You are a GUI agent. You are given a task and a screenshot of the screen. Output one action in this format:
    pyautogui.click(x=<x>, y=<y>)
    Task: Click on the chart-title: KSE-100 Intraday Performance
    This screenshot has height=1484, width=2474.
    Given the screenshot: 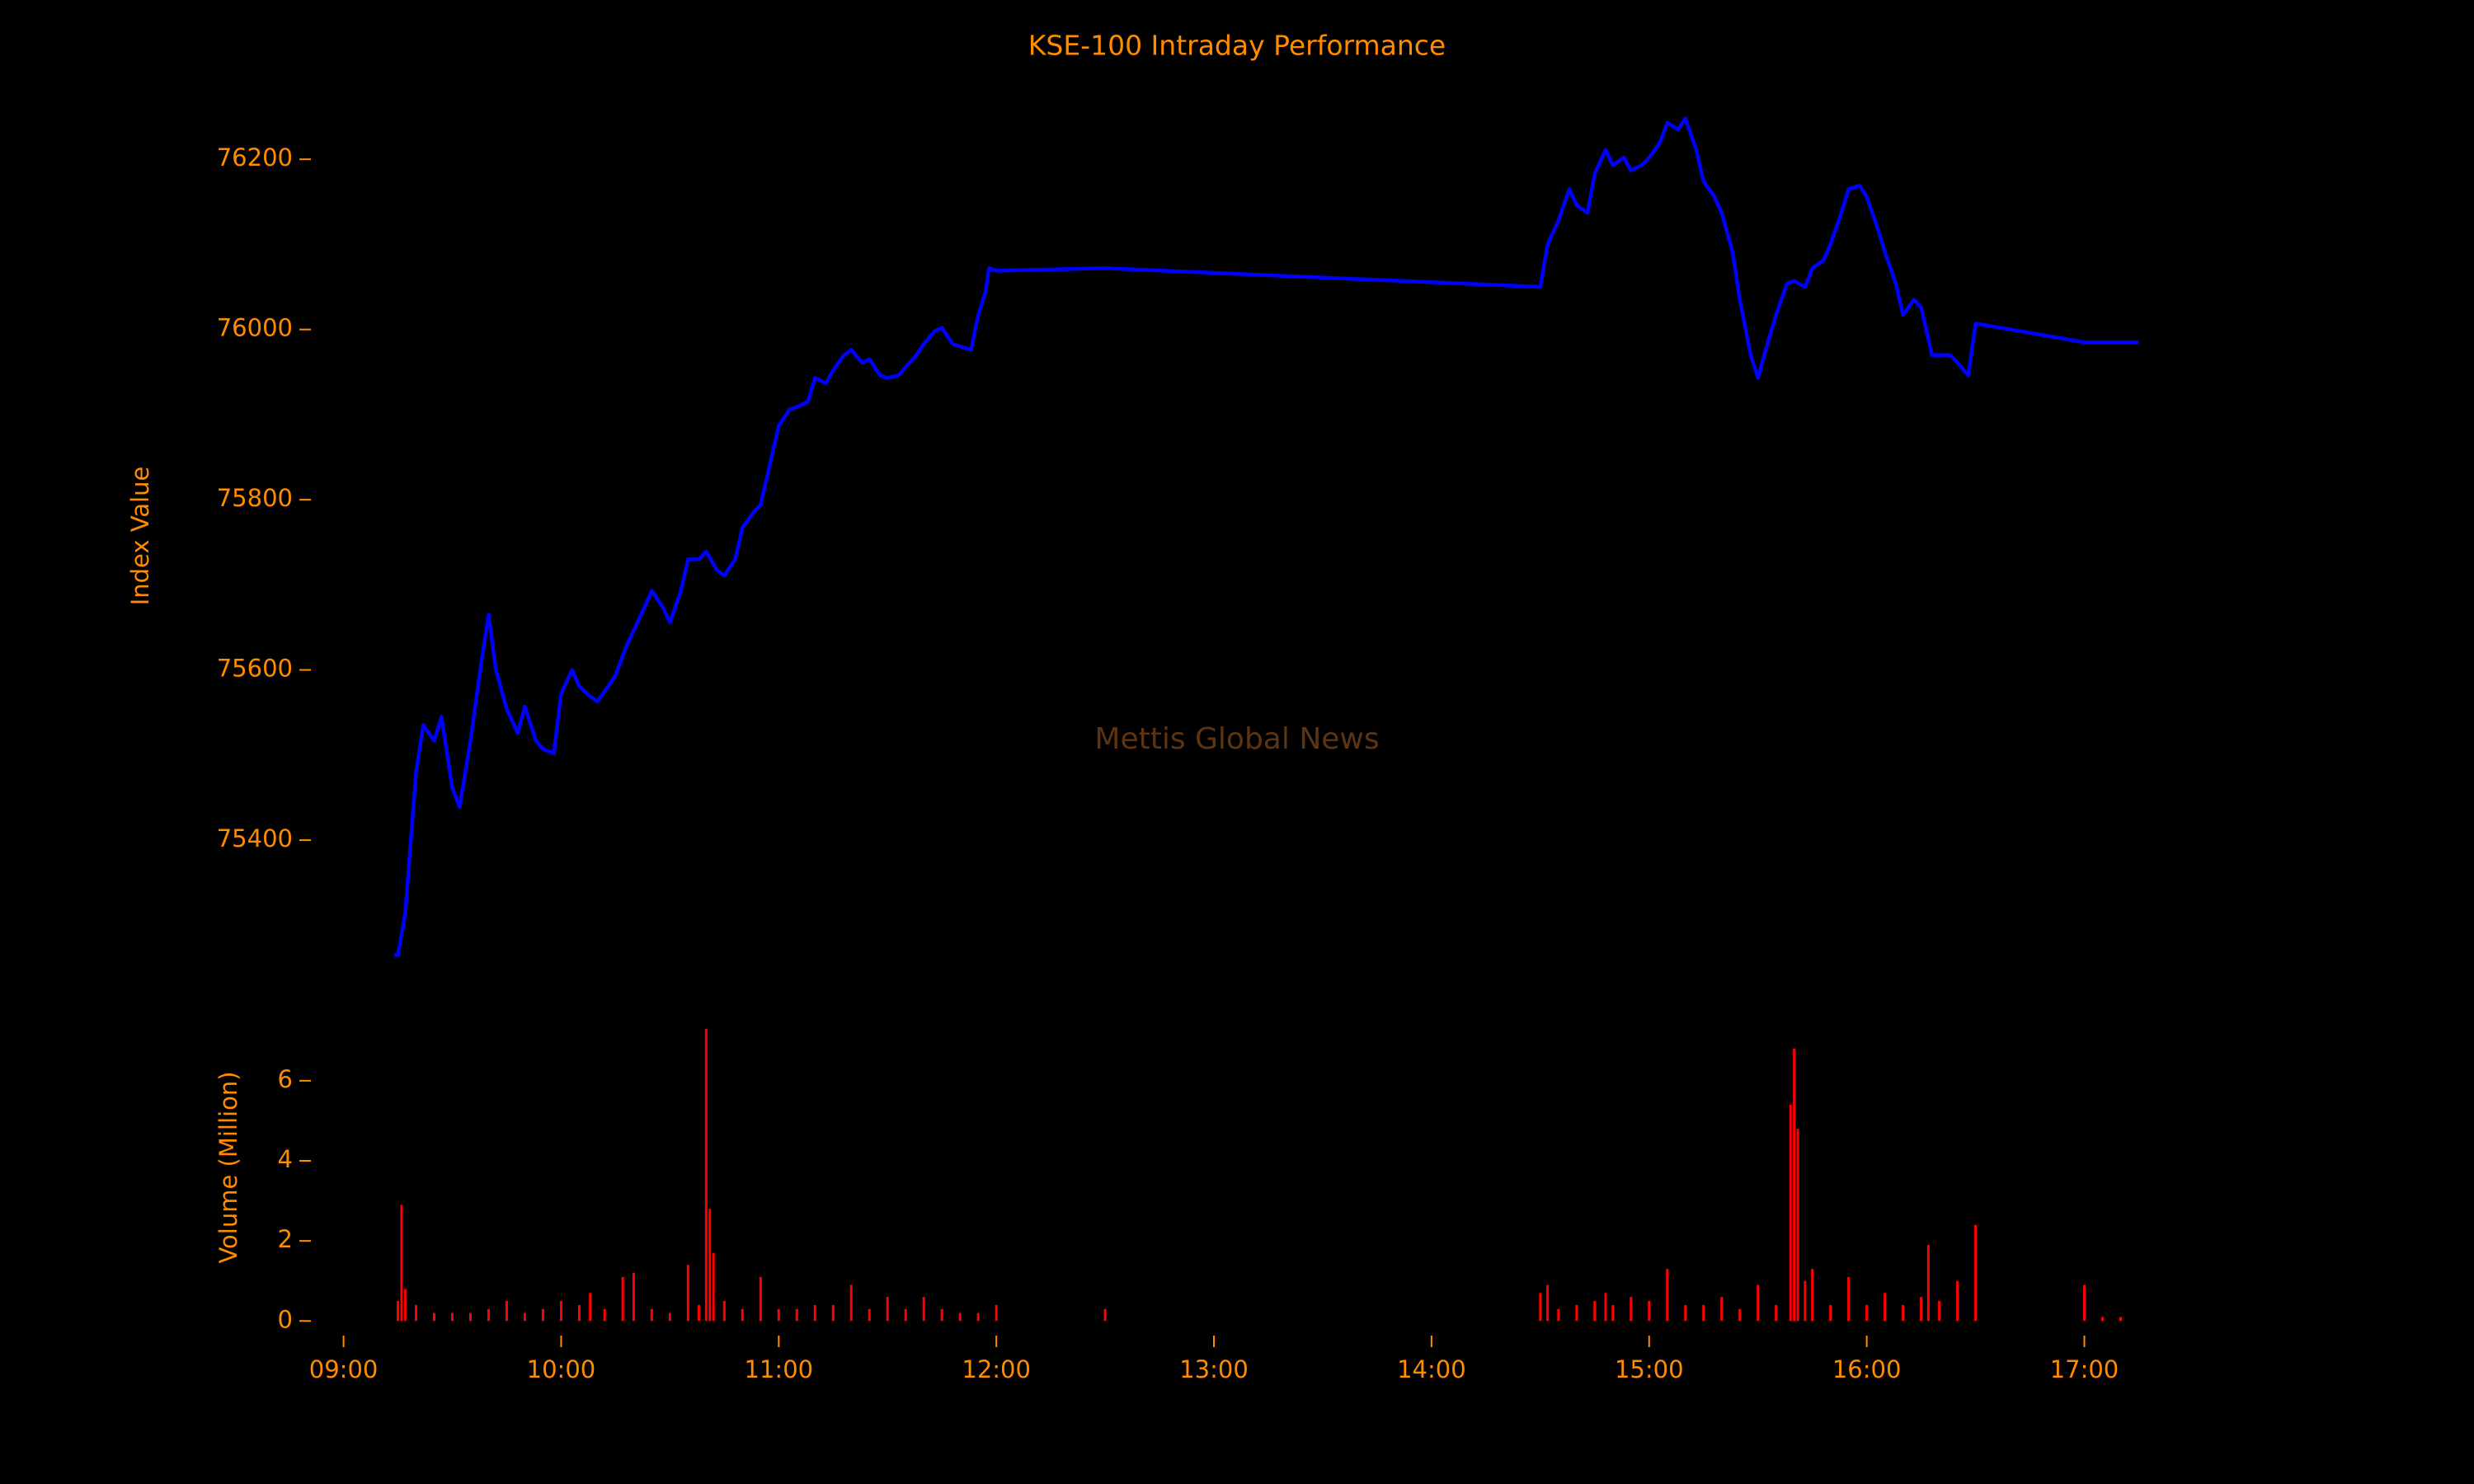 What is the action you would take?
    pyautogui.click(x=1237, y=46)
    